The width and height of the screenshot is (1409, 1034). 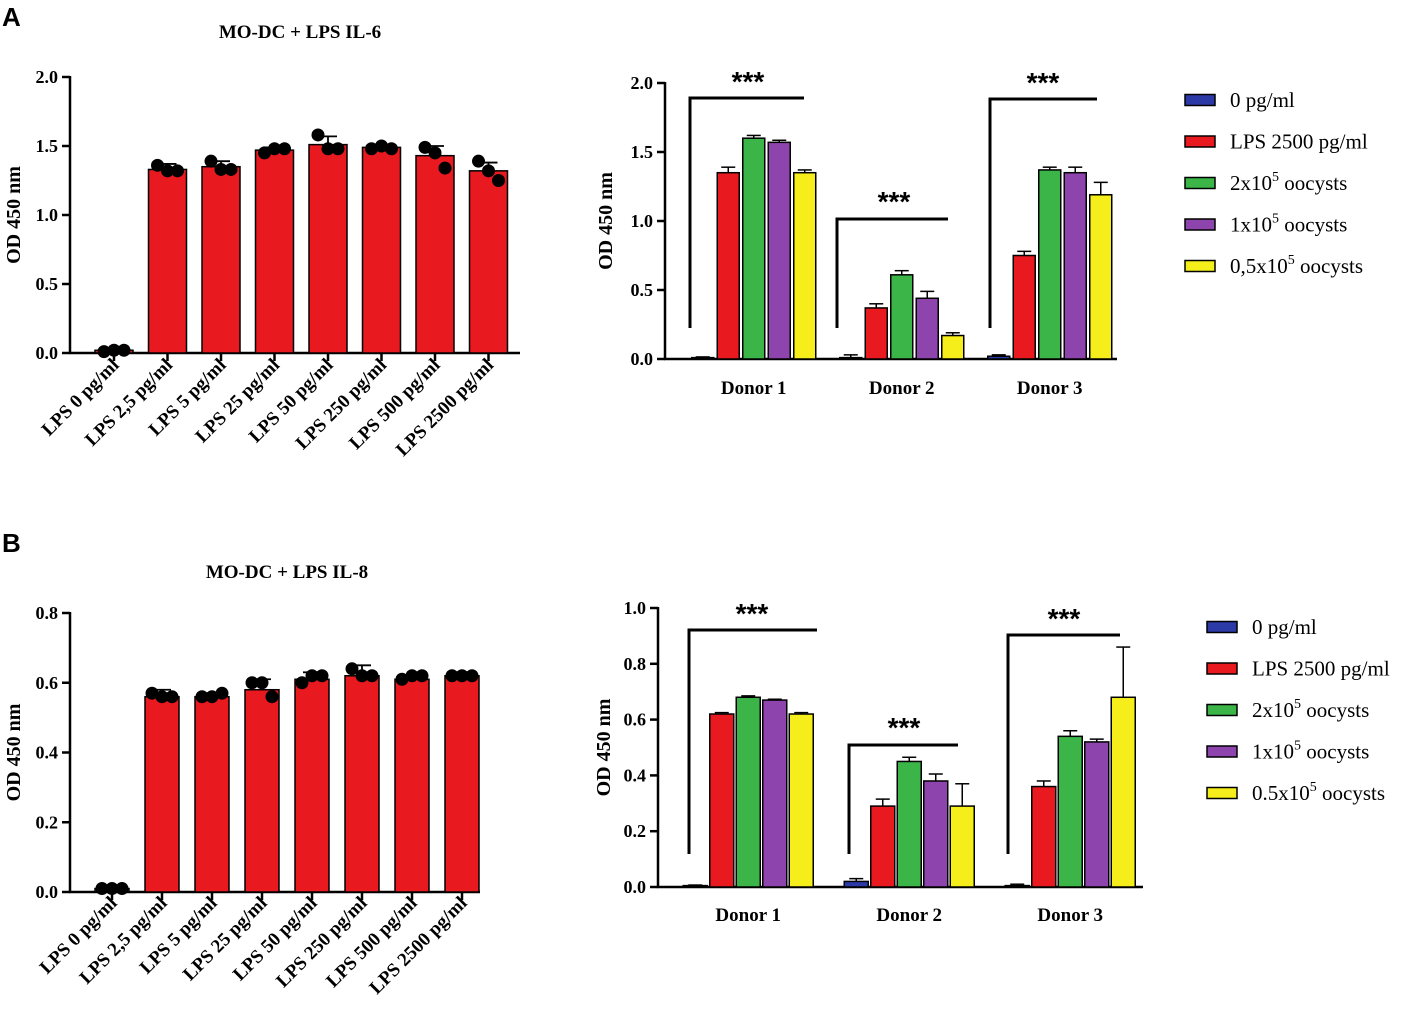 I want to click on y-tick-label: 0.0, so click(x=47, y=892).